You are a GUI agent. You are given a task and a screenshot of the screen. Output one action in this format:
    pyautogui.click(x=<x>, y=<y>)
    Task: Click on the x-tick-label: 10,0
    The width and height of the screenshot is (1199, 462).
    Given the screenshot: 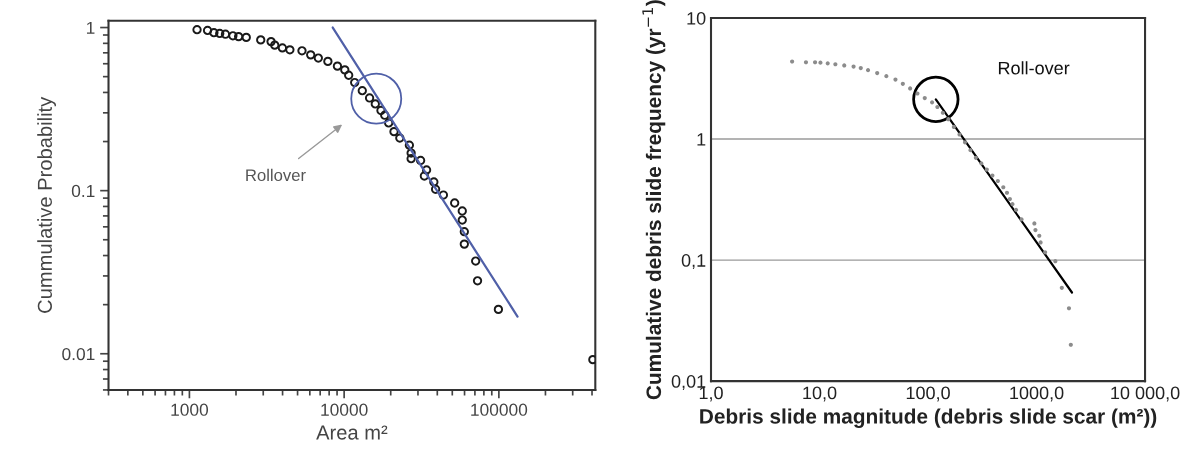 What is the action you would take?
    pyautogui.click(x=820, y=394)
    